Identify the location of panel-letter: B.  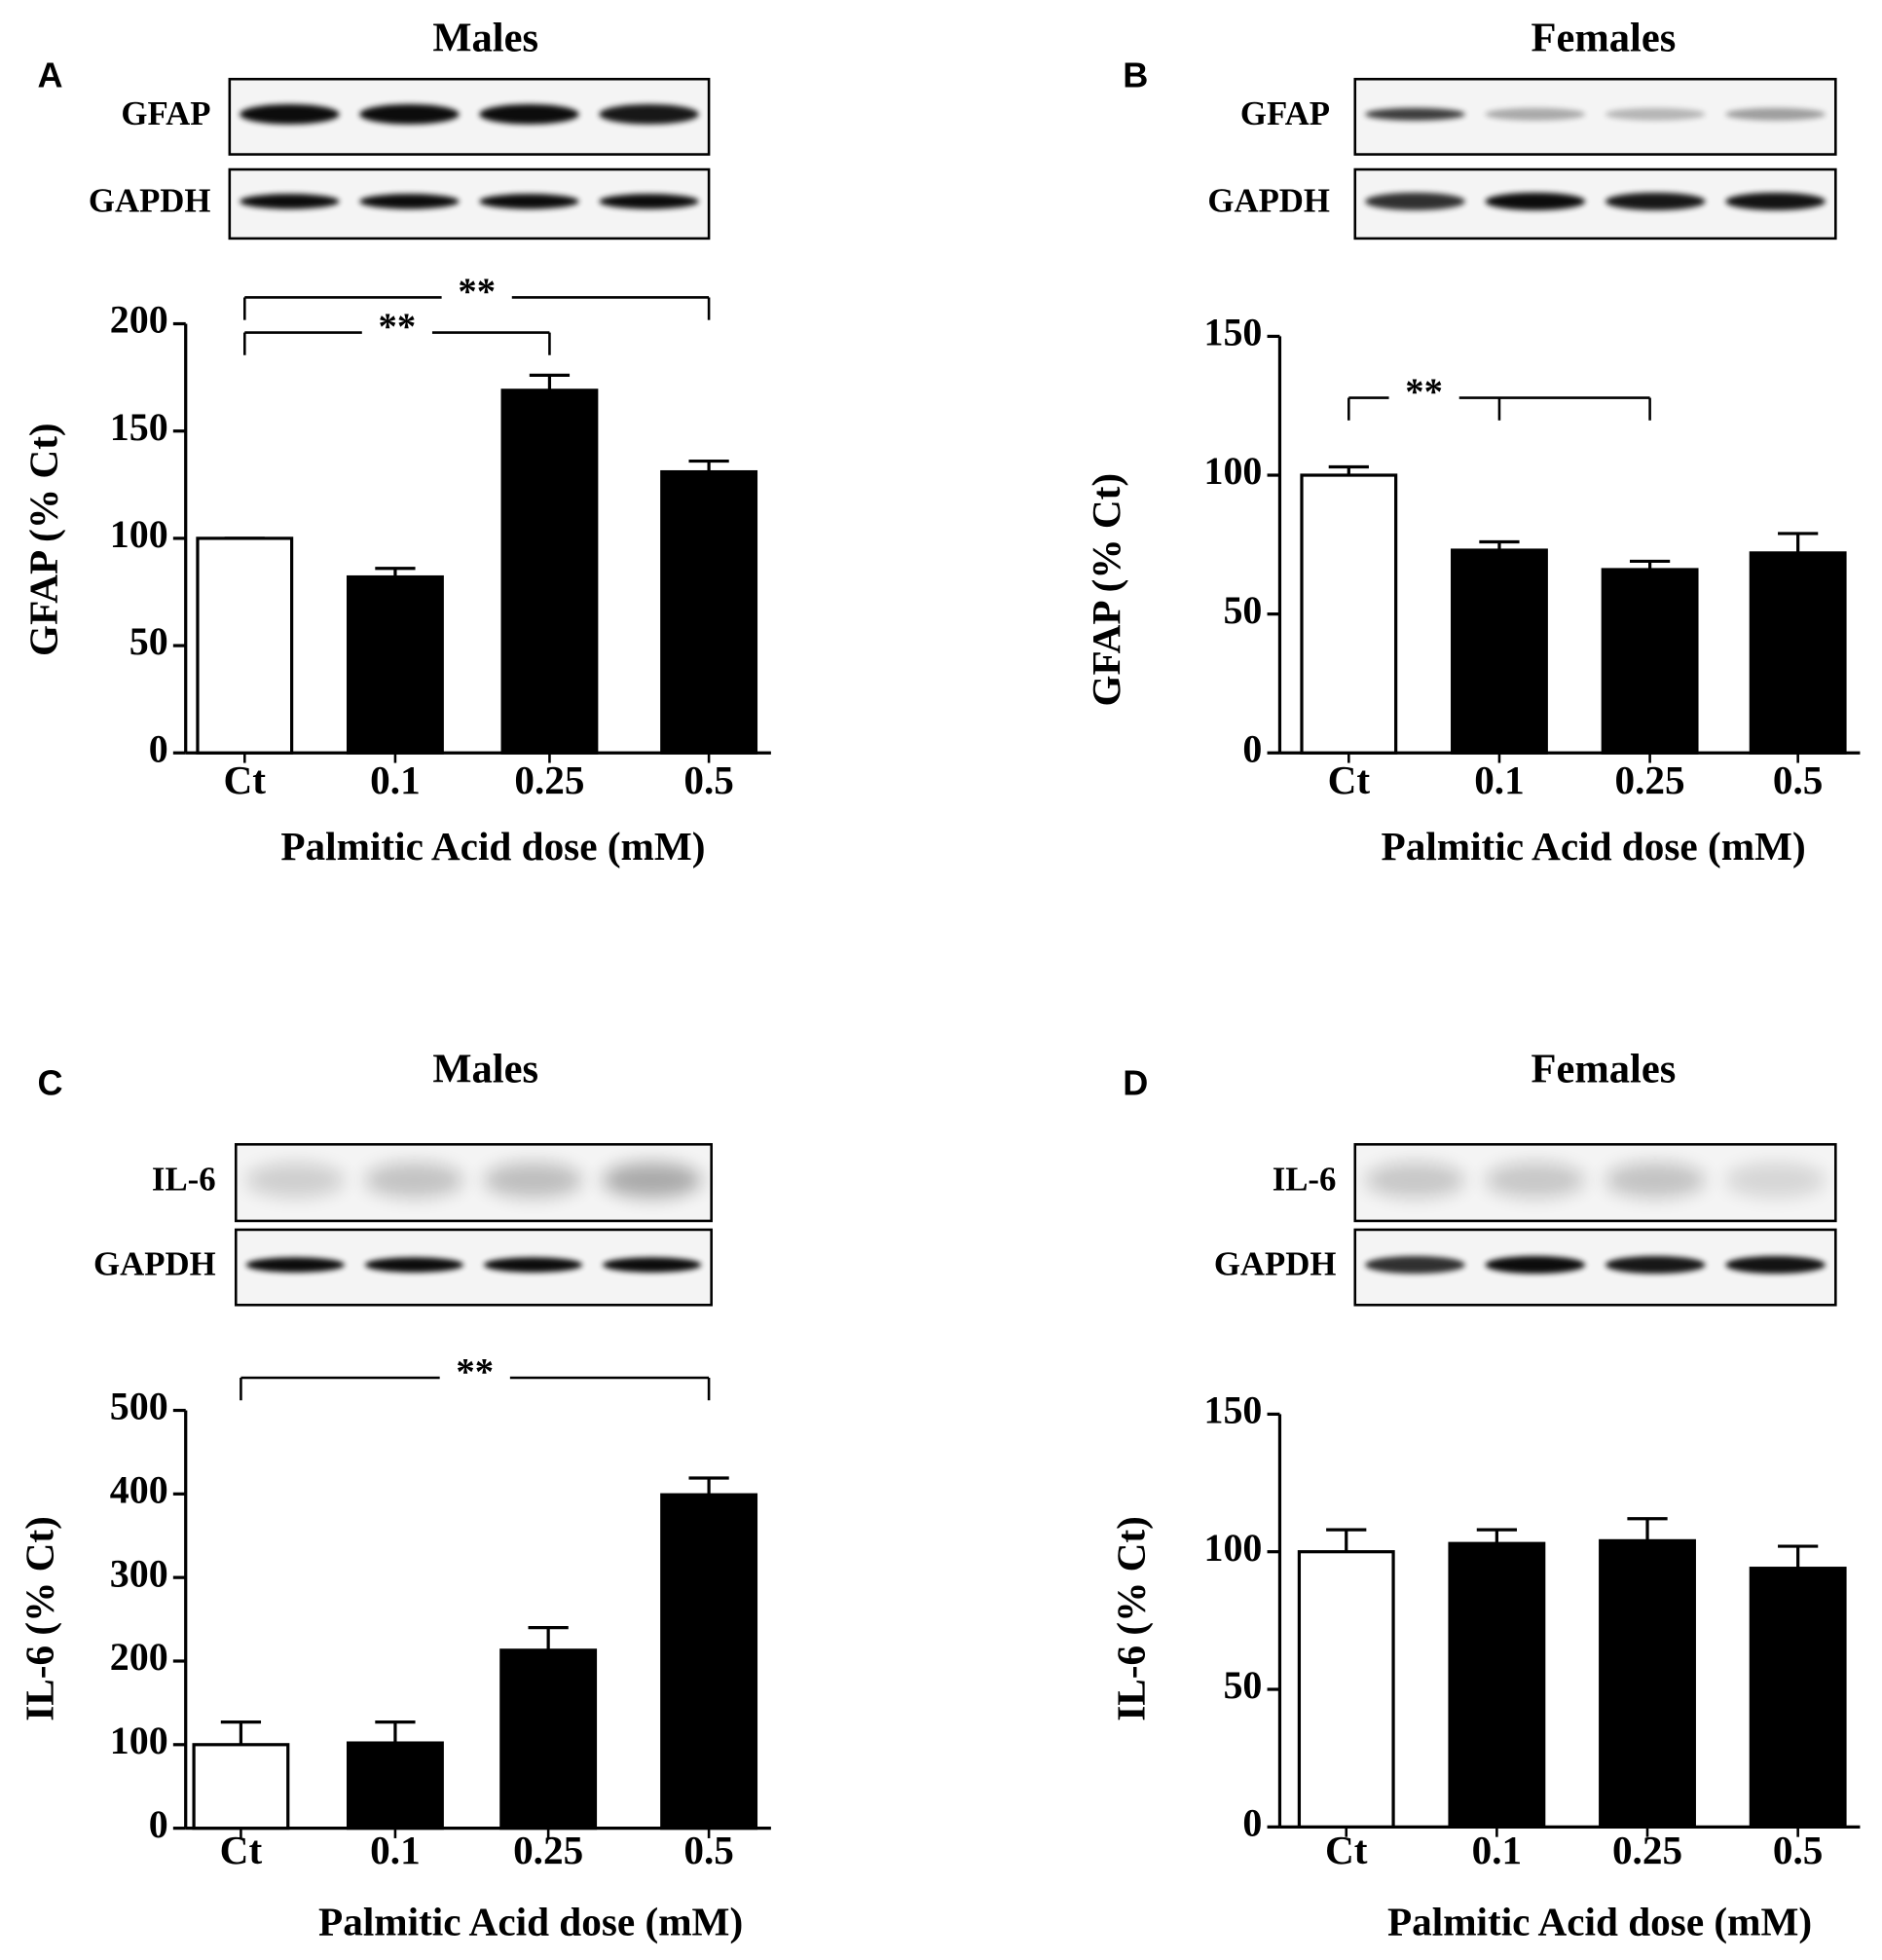
(1135, 74).